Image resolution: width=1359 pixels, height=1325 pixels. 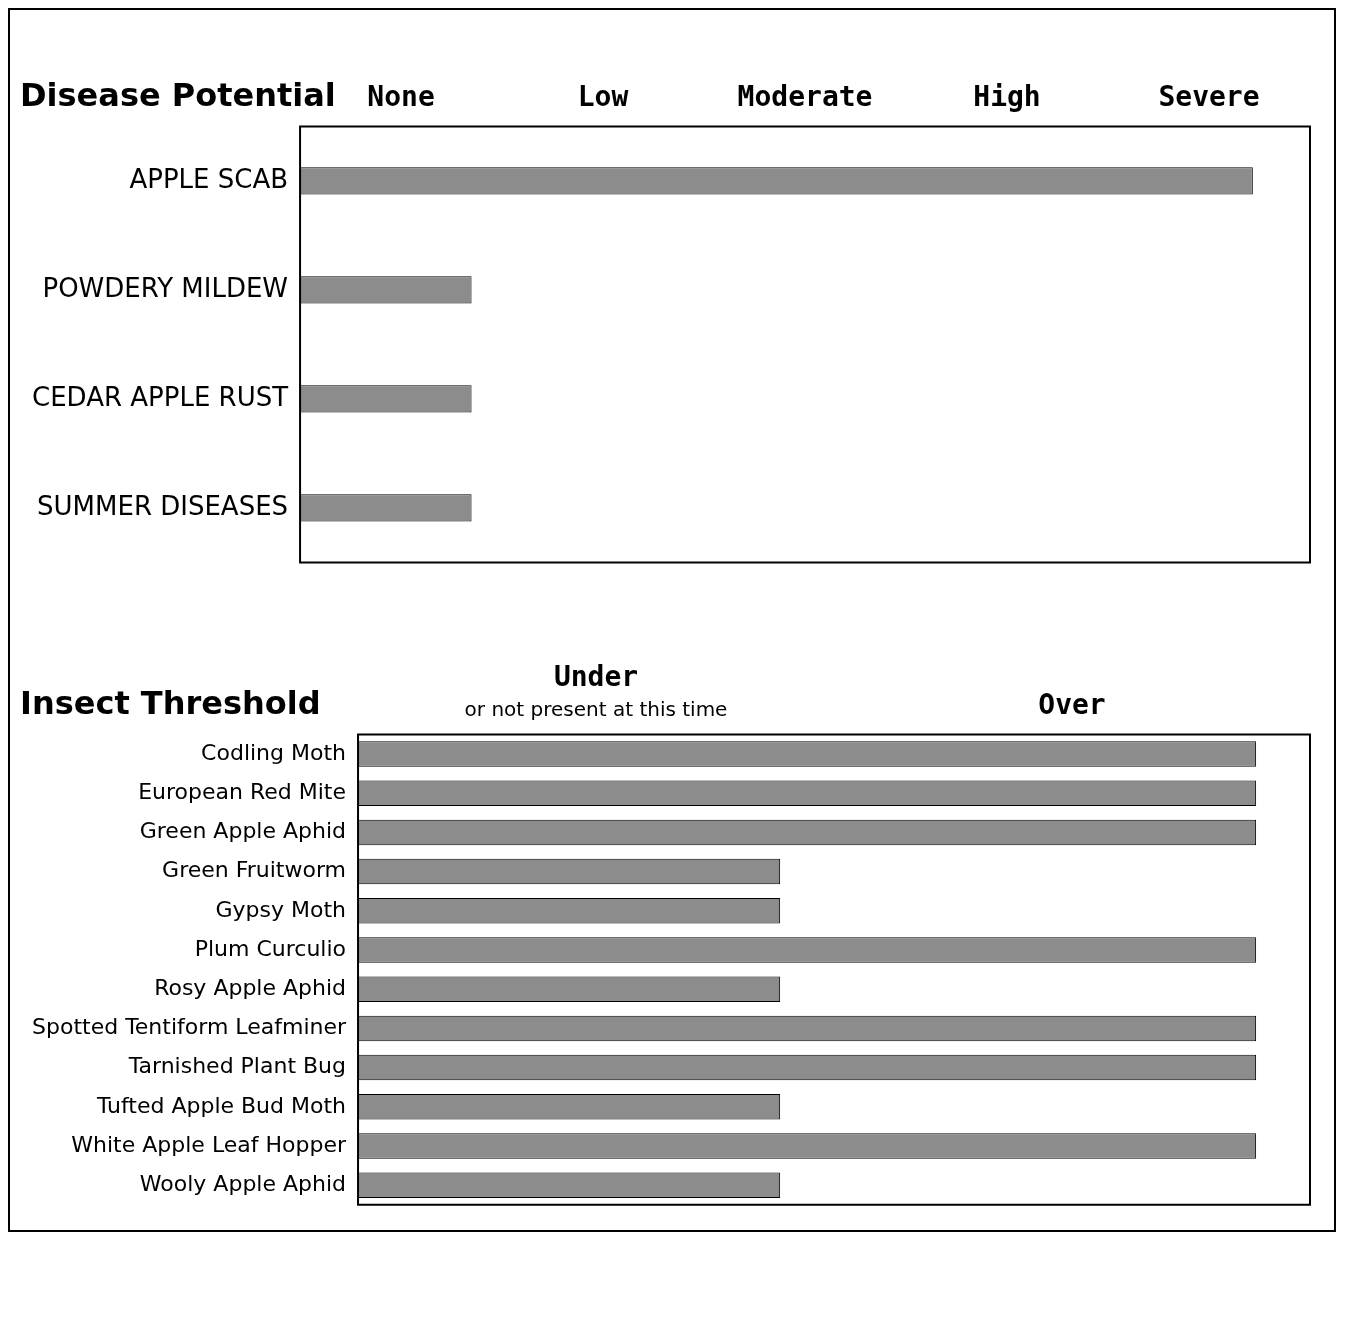 What do you see at coordinates (1007, 96) in the screenshot?
I see `text: High` at bounding box center [1007, 96].